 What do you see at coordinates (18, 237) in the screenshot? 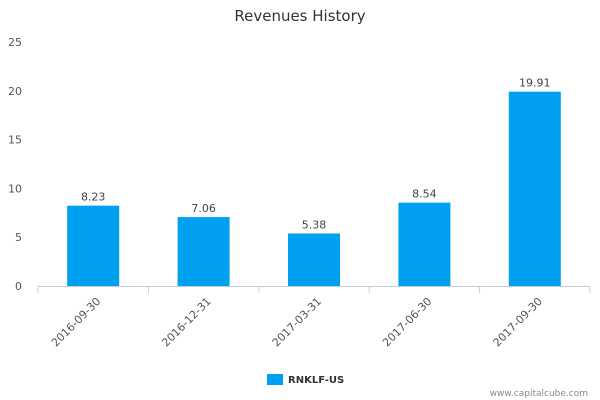
I see `y-tick-label: 5` at bounding box center [18, 237].